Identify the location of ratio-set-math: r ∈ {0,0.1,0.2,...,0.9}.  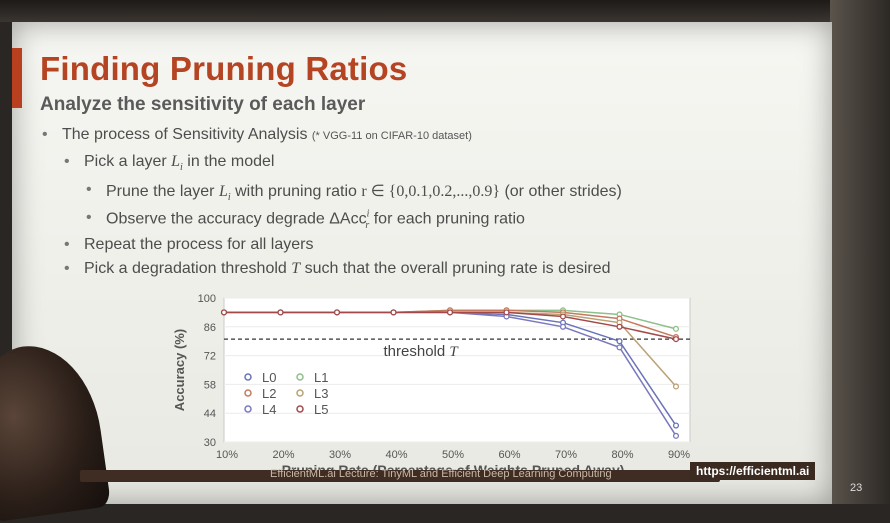
(430, 191).